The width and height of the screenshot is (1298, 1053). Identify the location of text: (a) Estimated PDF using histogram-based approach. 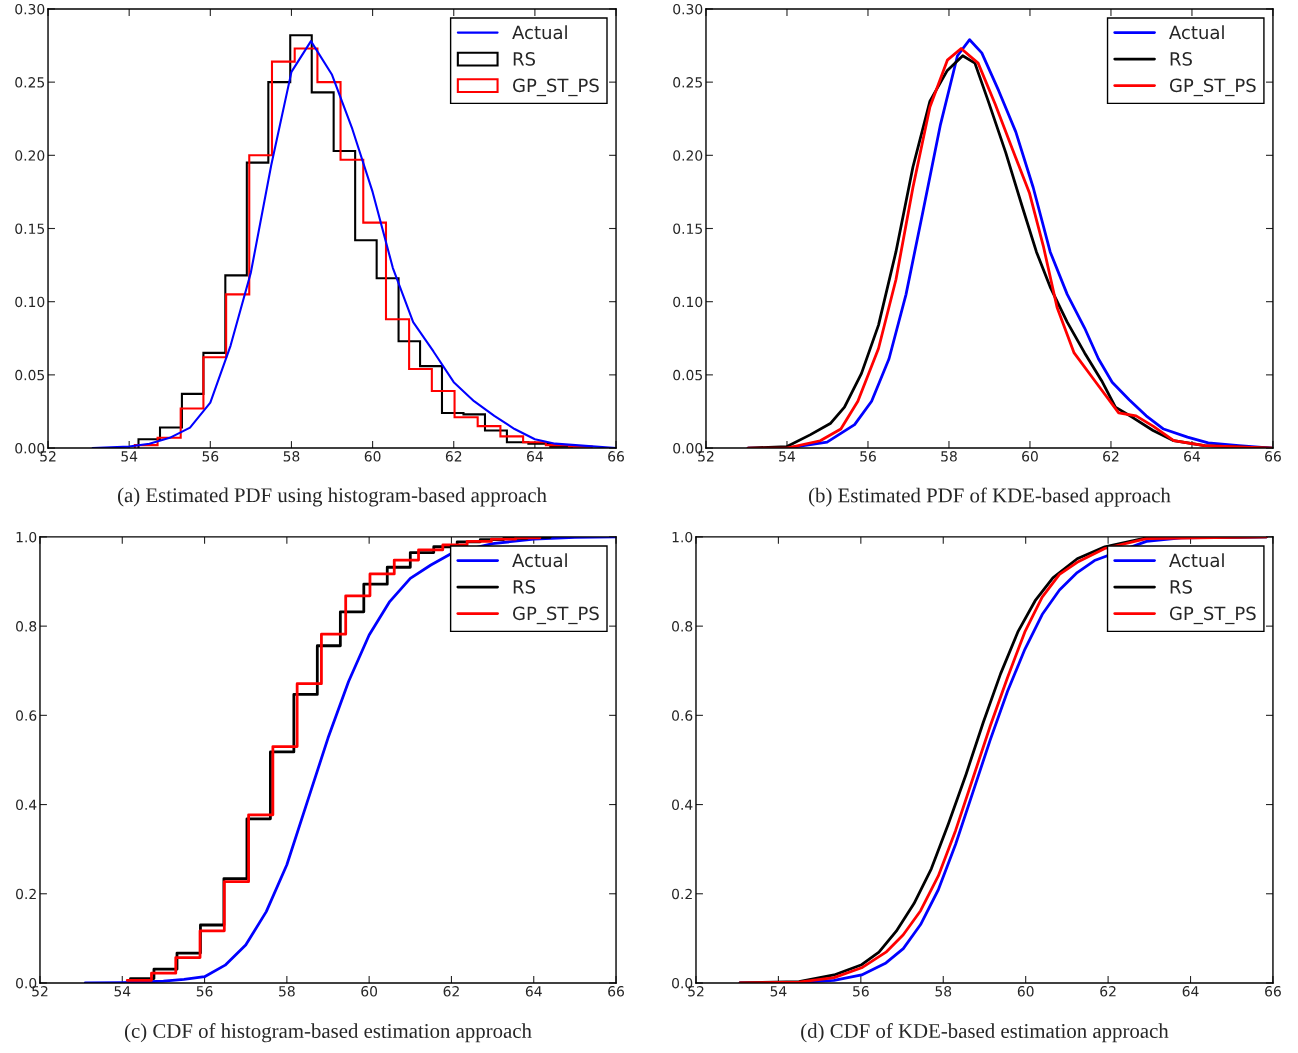
(332, 497).